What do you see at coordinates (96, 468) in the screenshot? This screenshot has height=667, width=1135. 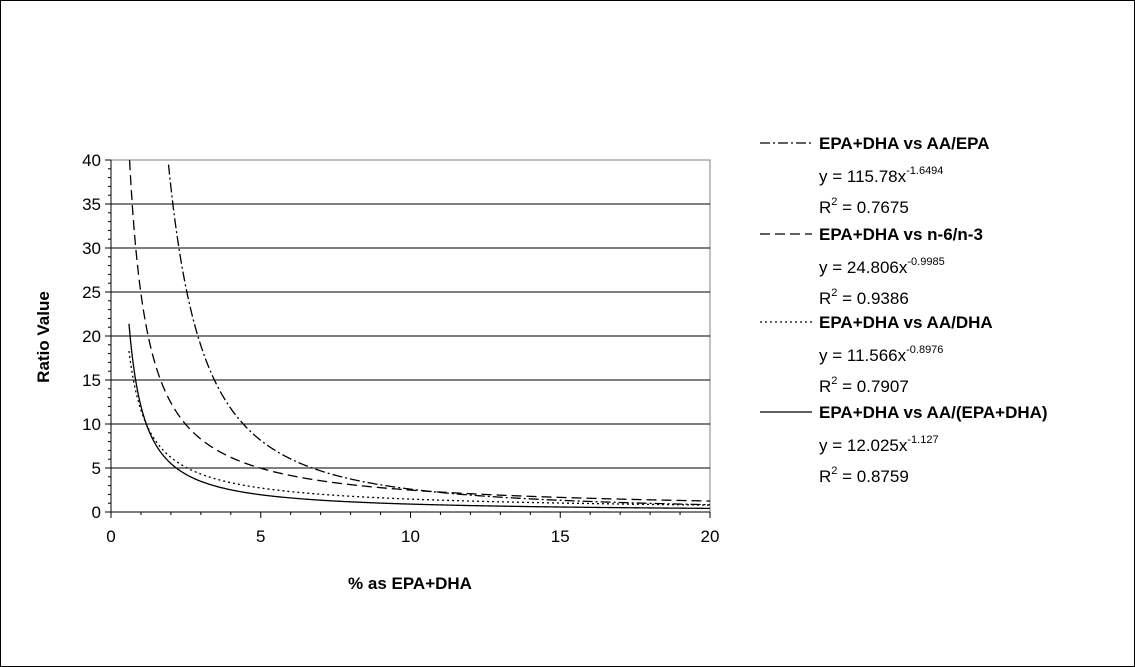 I see `y-tick-label: 5` at bounding box center [96, 468].